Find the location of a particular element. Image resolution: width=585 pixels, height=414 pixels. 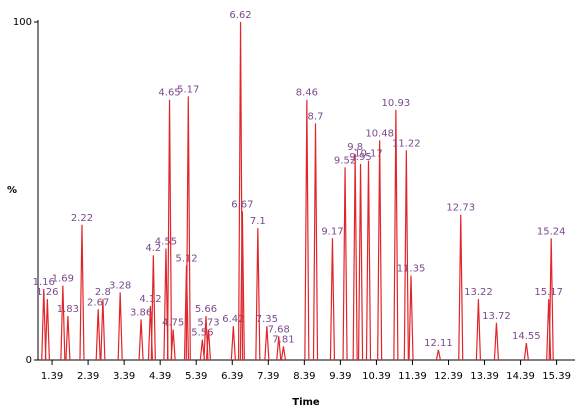

peak-label: 3.86 is located at coordinates (141, 312).